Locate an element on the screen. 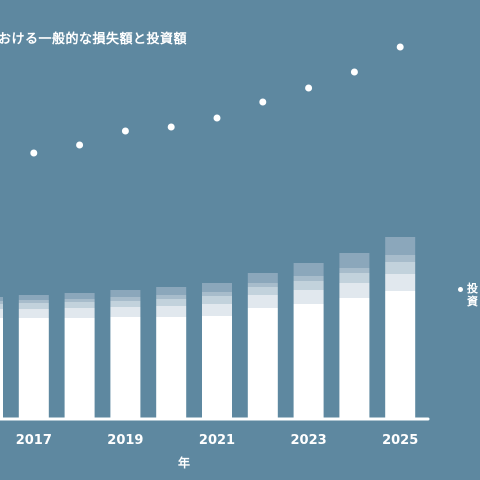 Image resolution: width=480 pixels, height=480 pixels. data-point-2019 is located at coordinates (125, 131).